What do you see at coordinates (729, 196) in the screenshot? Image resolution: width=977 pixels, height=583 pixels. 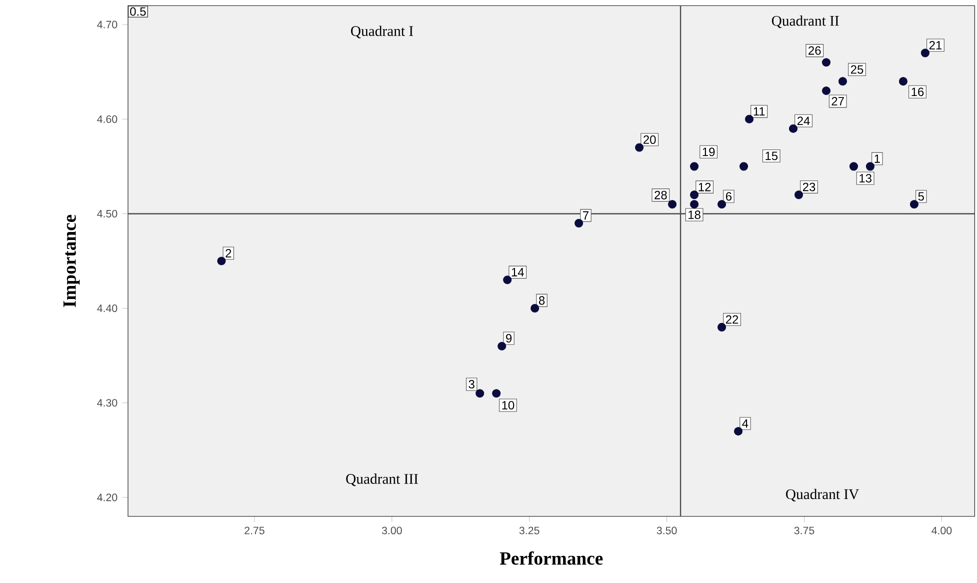 I see `annotation: 6` at bounding box center [729, 196].